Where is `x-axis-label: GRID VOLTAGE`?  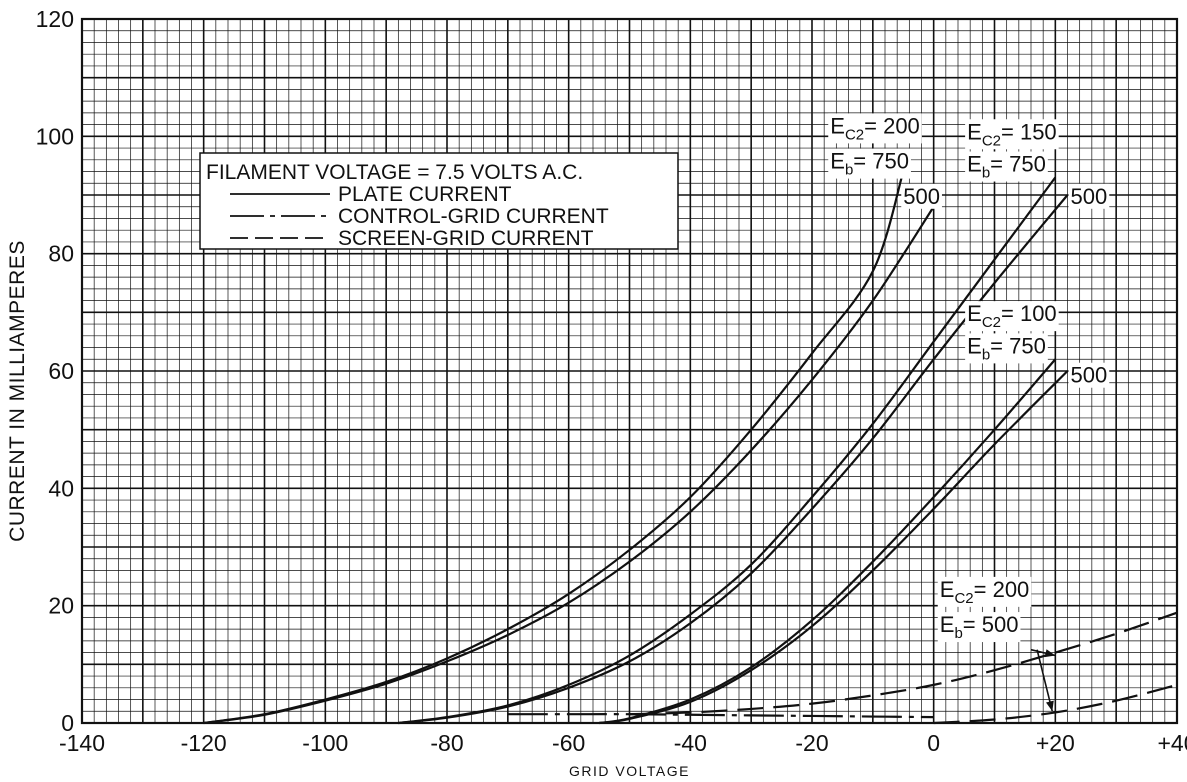
x-axis-label: GRID VOLTAGE is located at coordinates (629, 771).